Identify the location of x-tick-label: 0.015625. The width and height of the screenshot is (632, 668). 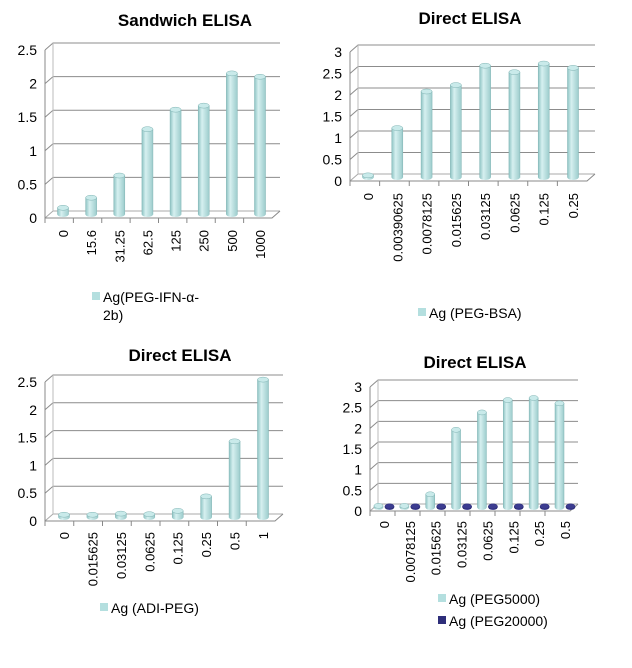
(456, 220).